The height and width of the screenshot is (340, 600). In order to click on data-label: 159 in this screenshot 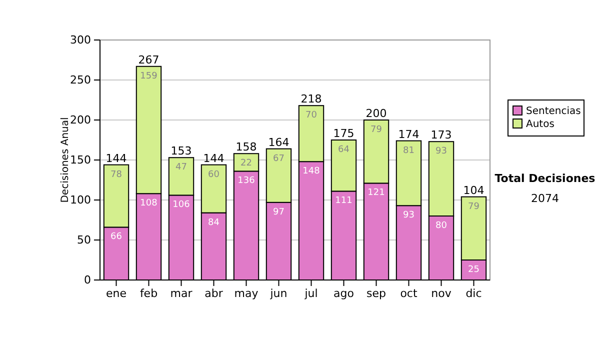, I will do `click(149, 76)`.